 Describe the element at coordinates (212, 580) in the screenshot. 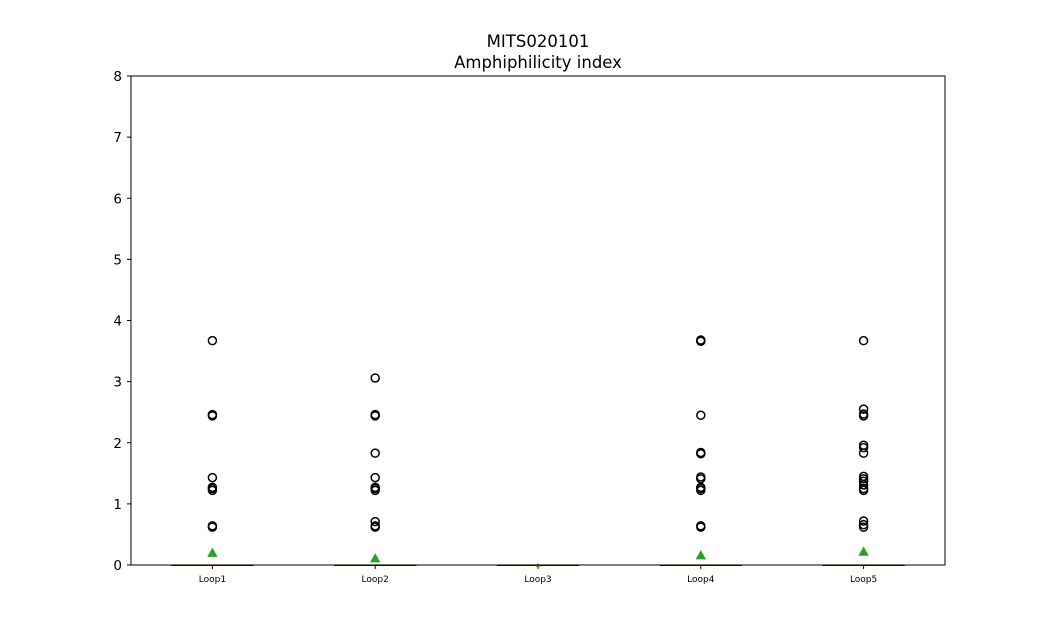

I see `x-tick-label: Loop1` at that location.